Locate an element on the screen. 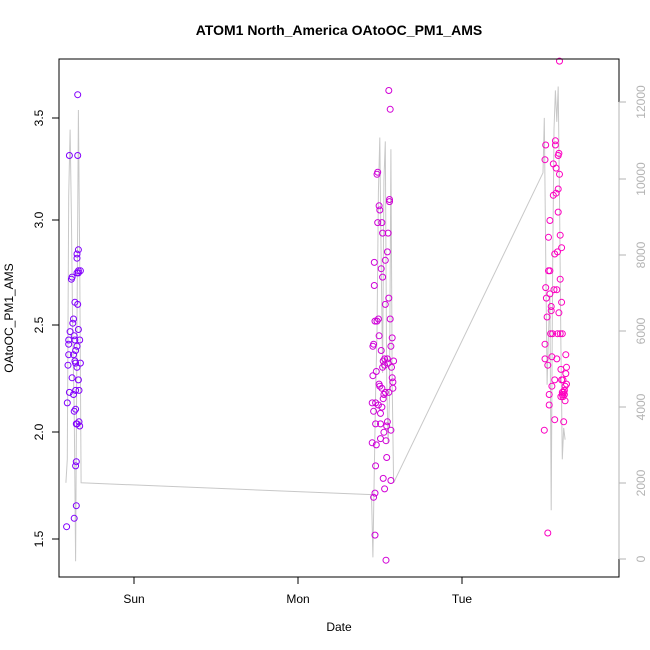 The image size is (650, 650). right-y-tick-label-0: 0 is located at coordinates (641, 558).